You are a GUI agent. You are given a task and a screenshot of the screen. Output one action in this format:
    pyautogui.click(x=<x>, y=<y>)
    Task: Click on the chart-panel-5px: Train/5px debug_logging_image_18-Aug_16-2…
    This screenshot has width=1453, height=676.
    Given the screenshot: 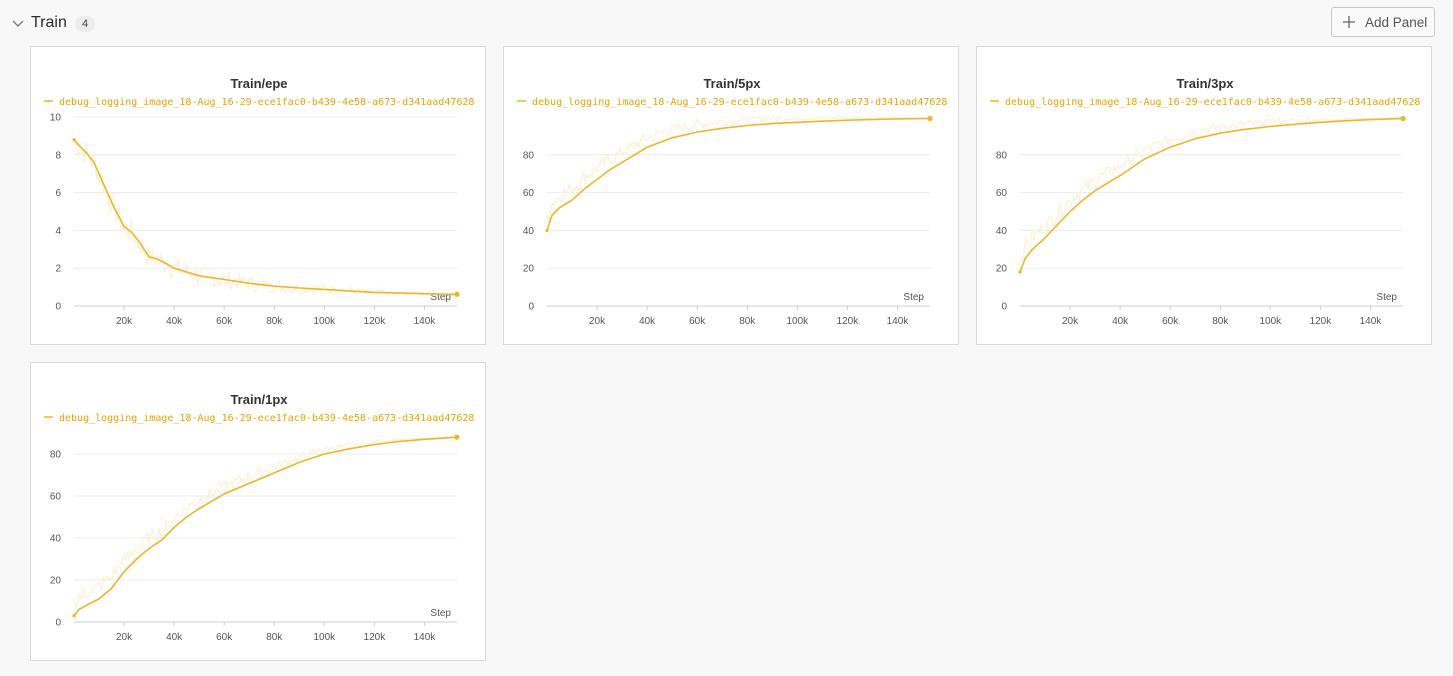 What is the action you would take?
    pyautogui.click(x=731, y=195)
    